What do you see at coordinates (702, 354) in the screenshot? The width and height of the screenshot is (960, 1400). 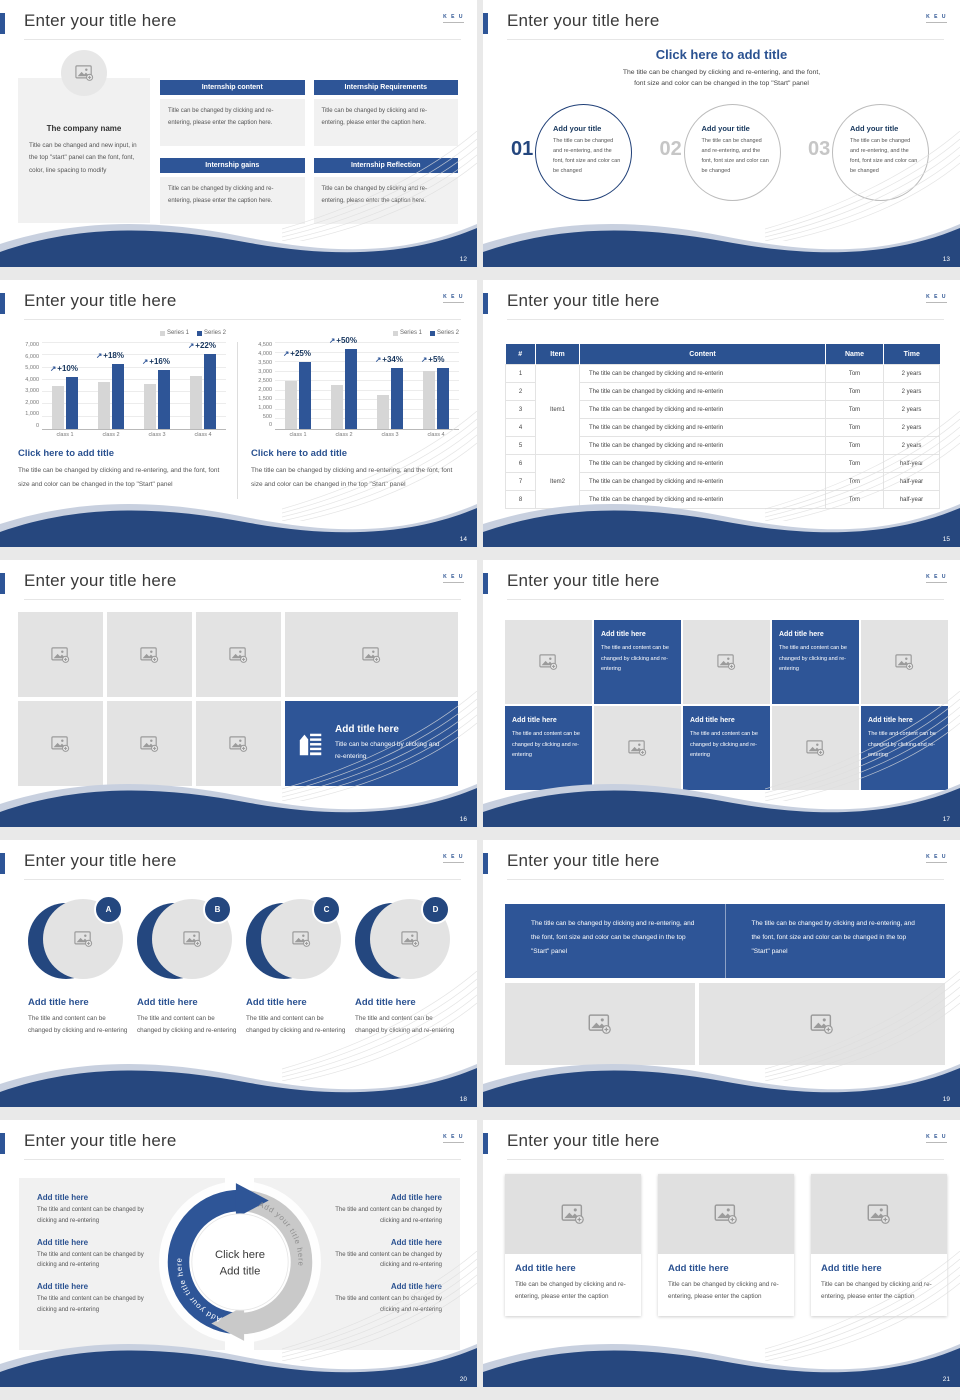 I see `col-header: Content` at bounding box center [702, 354].